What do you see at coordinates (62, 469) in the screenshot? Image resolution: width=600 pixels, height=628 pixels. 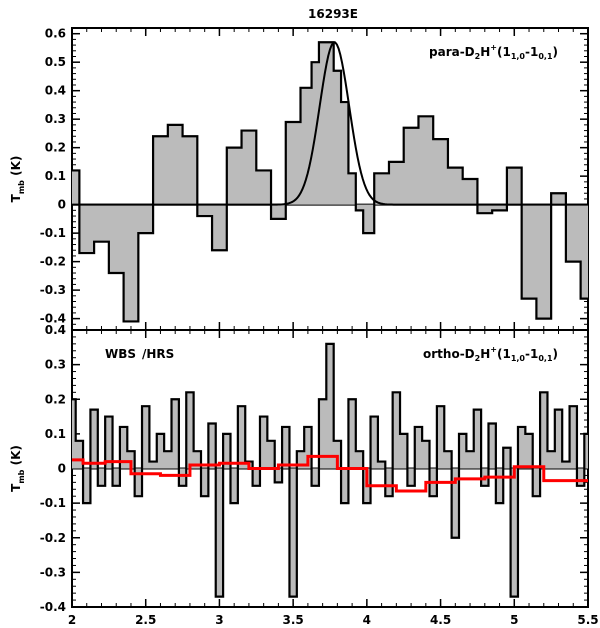 I see `bottom-ytick-label: 0` at bounding box center [62, 469].